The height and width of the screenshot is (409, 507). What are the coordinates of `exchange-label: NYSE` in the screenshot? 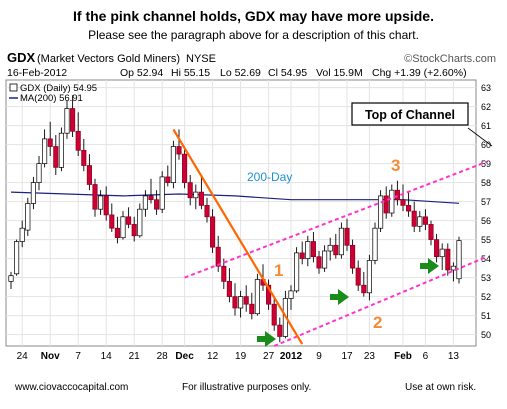 It's located at (201, 59).